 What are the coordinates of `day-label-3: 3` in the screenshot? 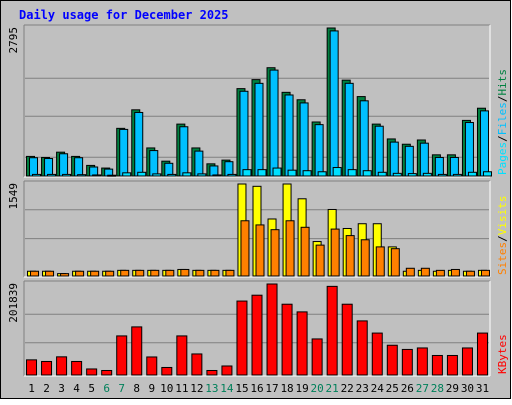 It's located at (61, 388).